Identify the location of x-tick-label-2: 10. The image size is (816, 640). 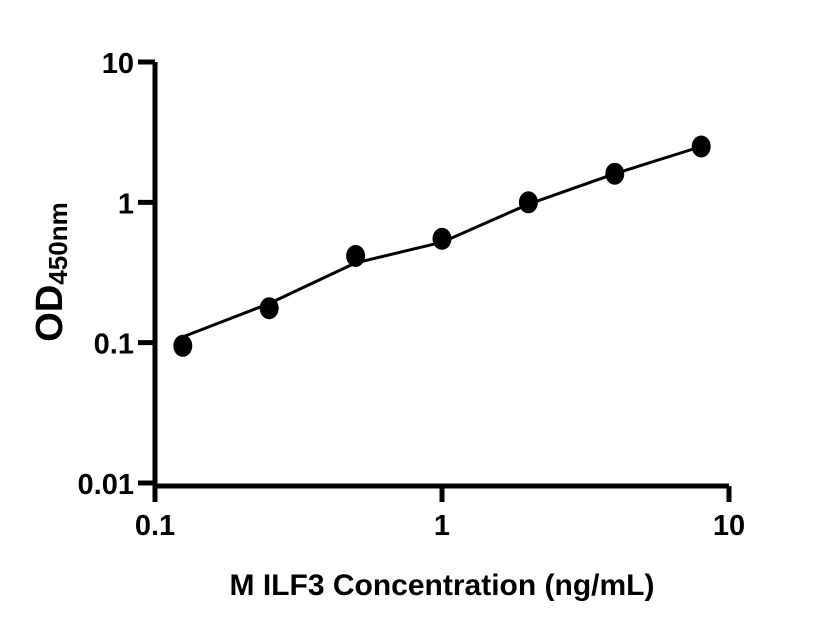
(729, 526).